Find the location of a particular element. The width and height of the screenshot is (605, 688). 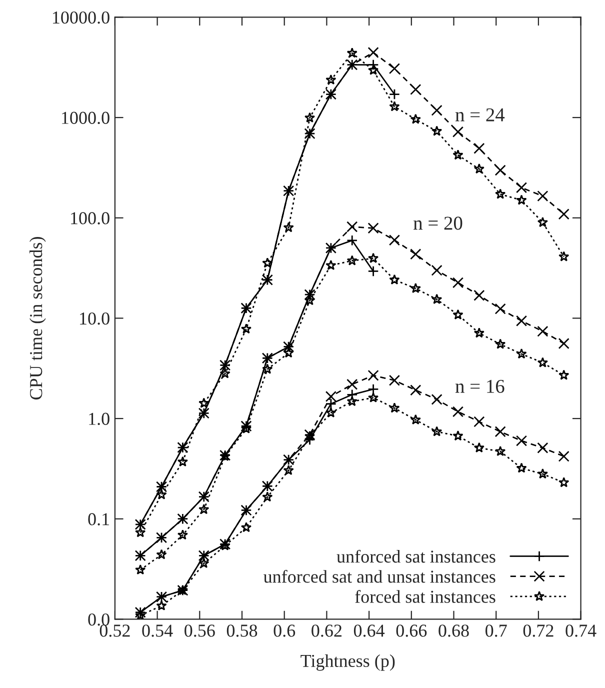

x-axis-title: Tightness (p) is located at coordinates (347, 662).